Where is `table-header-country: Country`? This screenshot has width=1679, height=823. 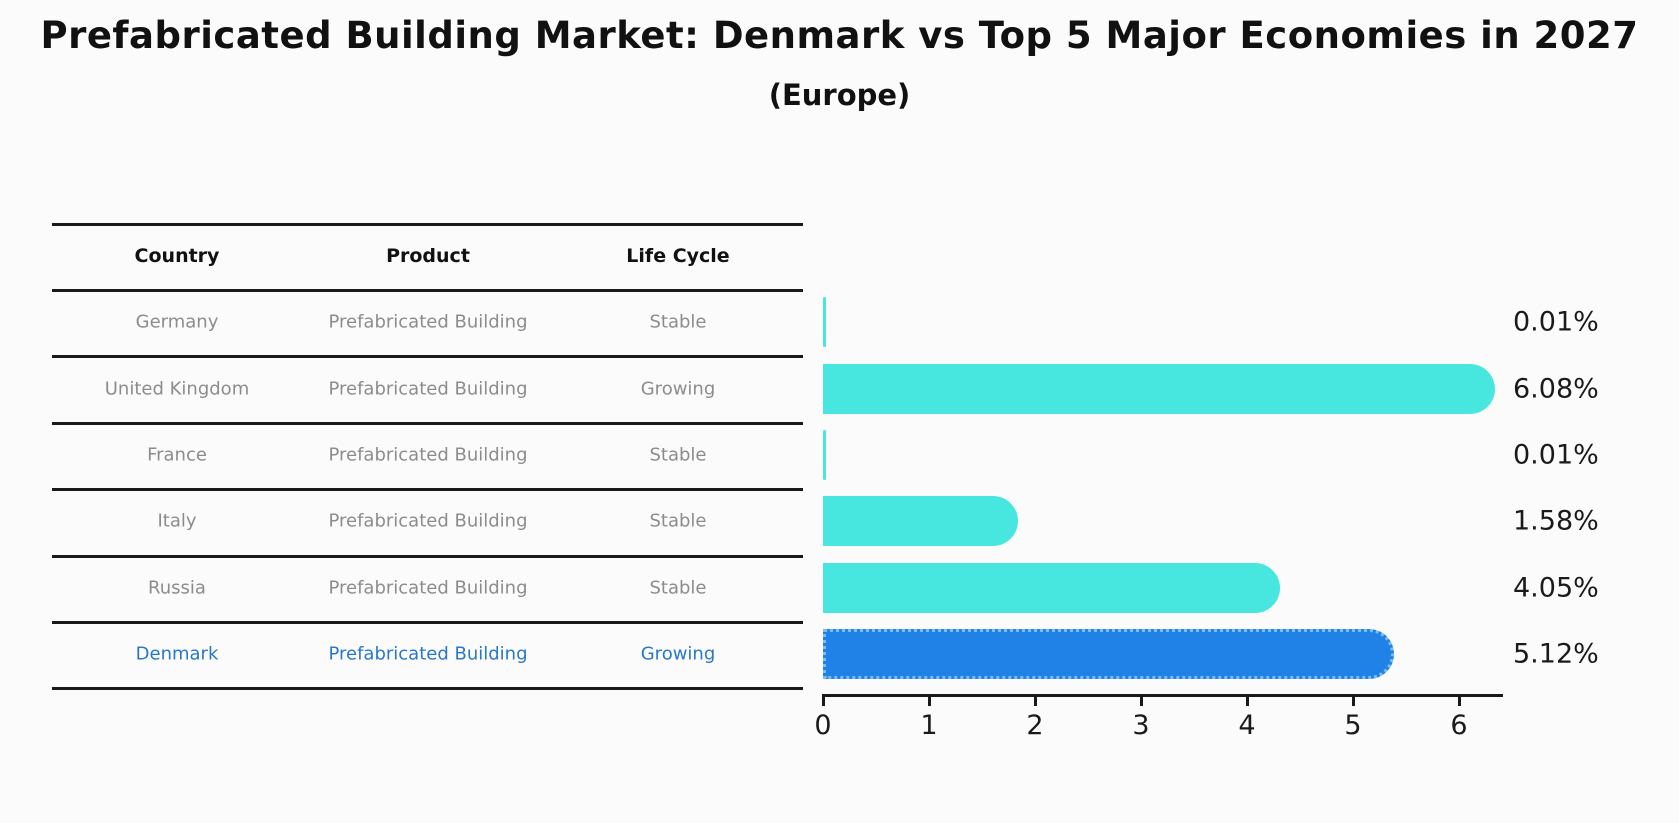
table-header-country: Country is located at coordinates (177, 256).